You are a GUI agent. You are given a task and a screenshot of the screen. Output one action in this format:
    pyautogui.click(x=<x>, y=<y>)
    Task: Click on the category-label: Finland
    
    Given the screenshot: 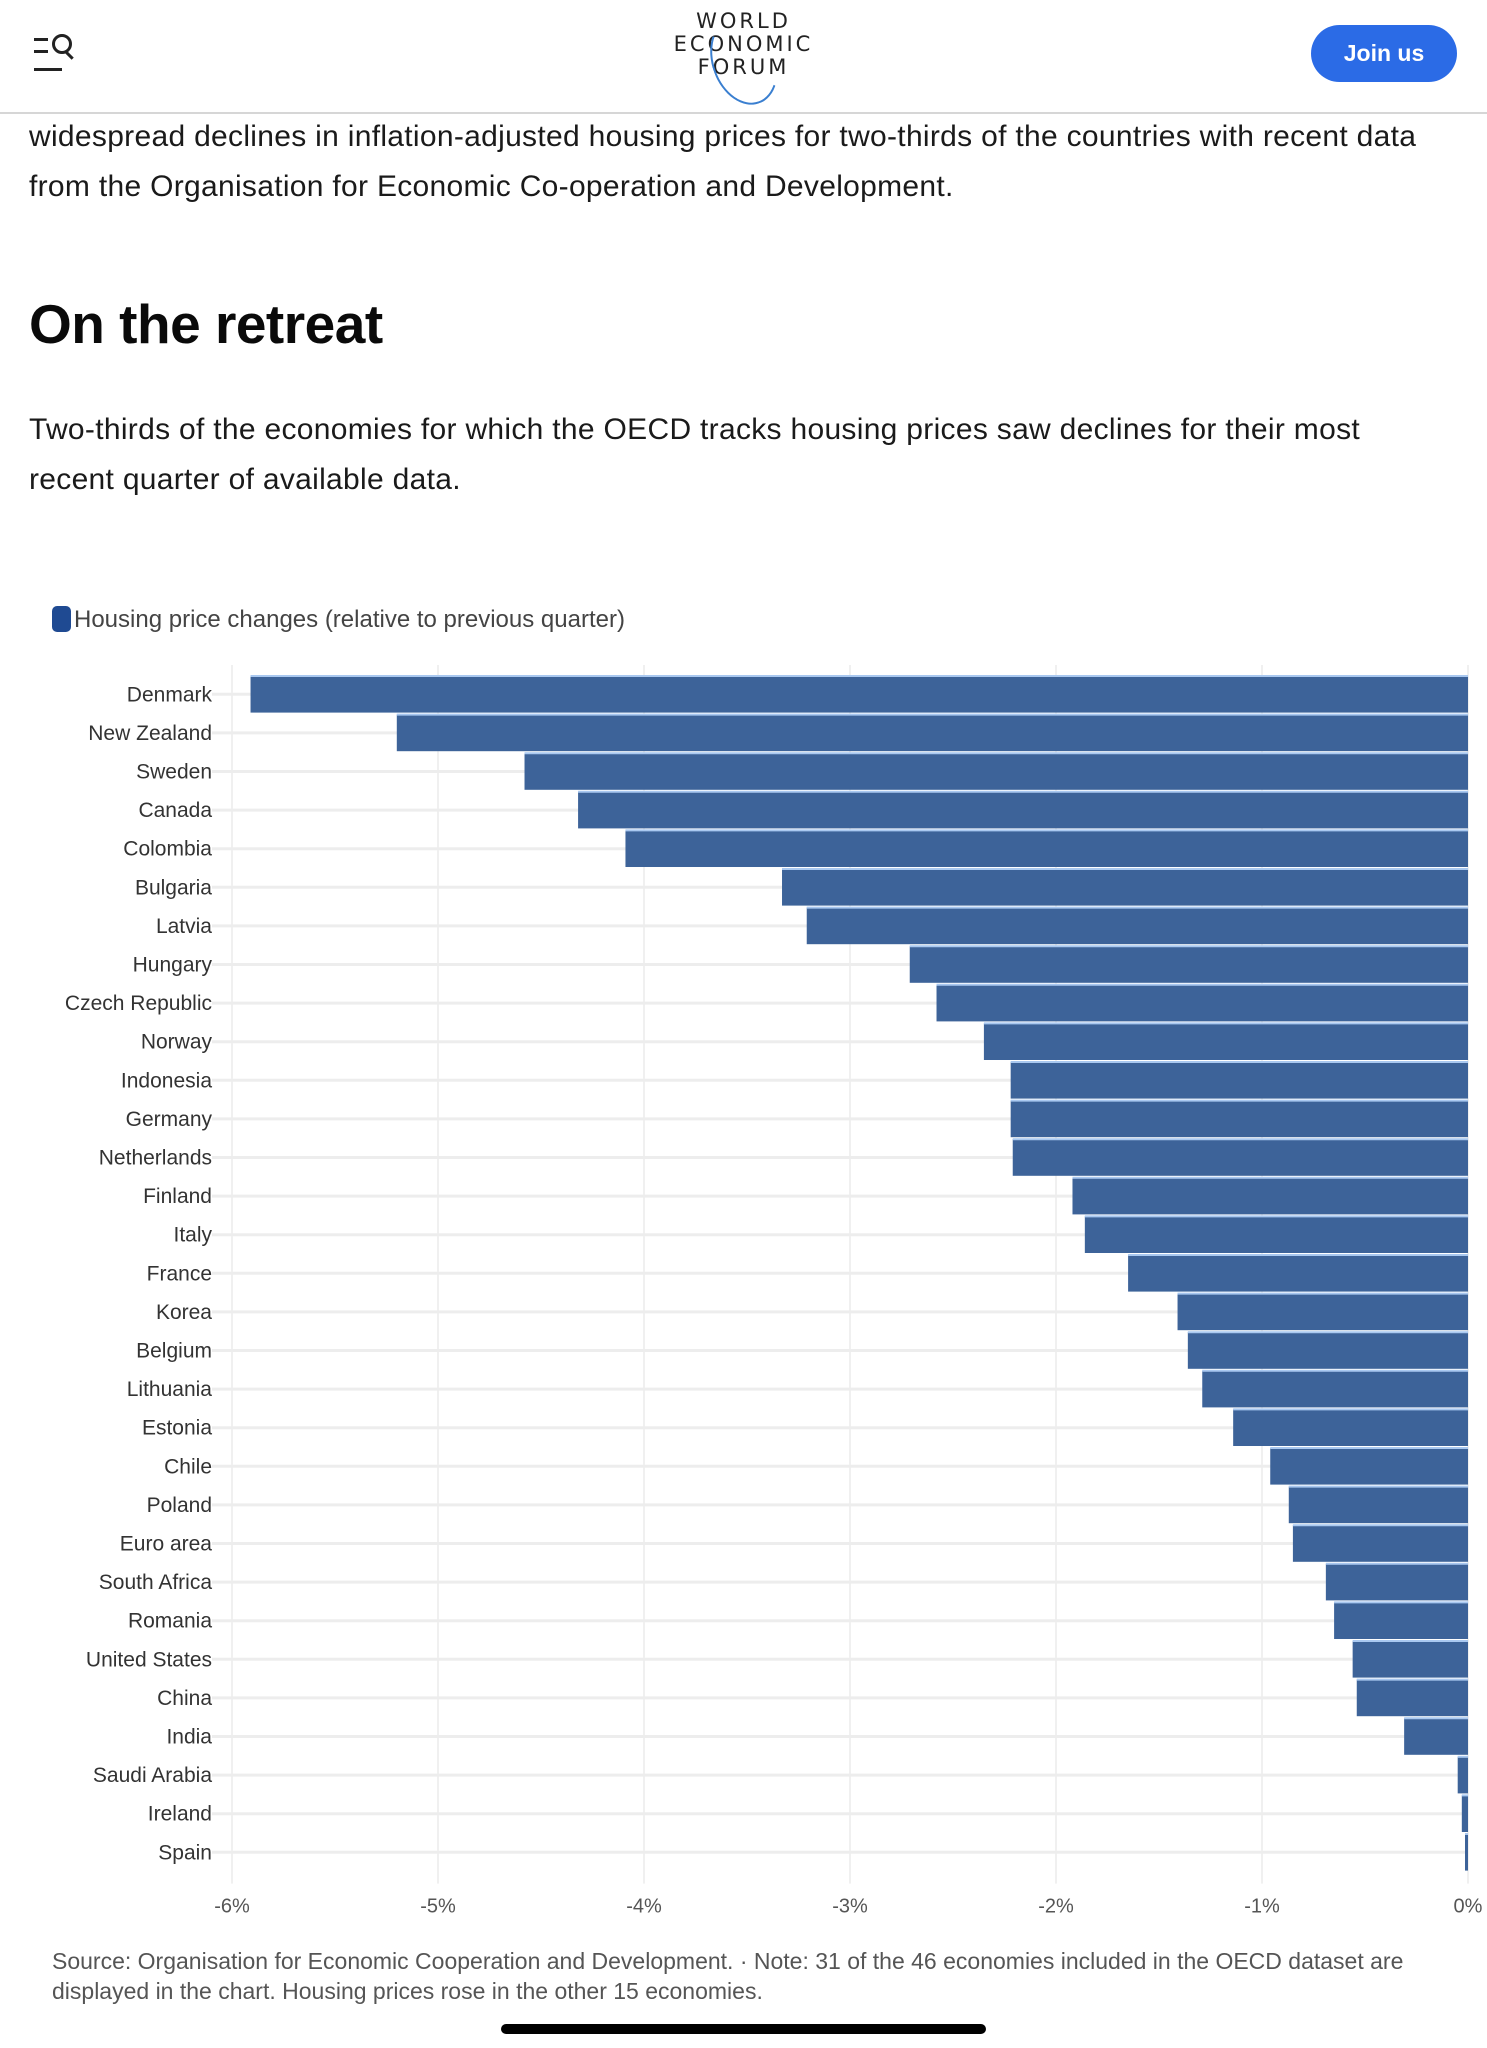 What is the action you would take?
    pyautogui.click(x=177, y=1196)
    